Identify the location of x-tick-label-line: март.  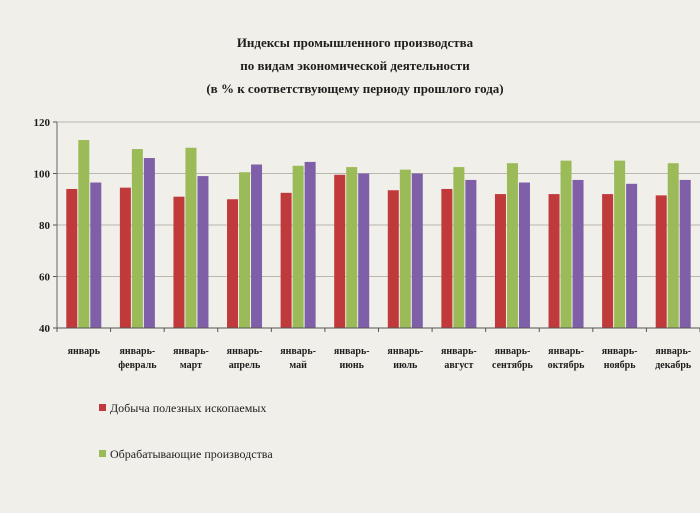
(191, 365).